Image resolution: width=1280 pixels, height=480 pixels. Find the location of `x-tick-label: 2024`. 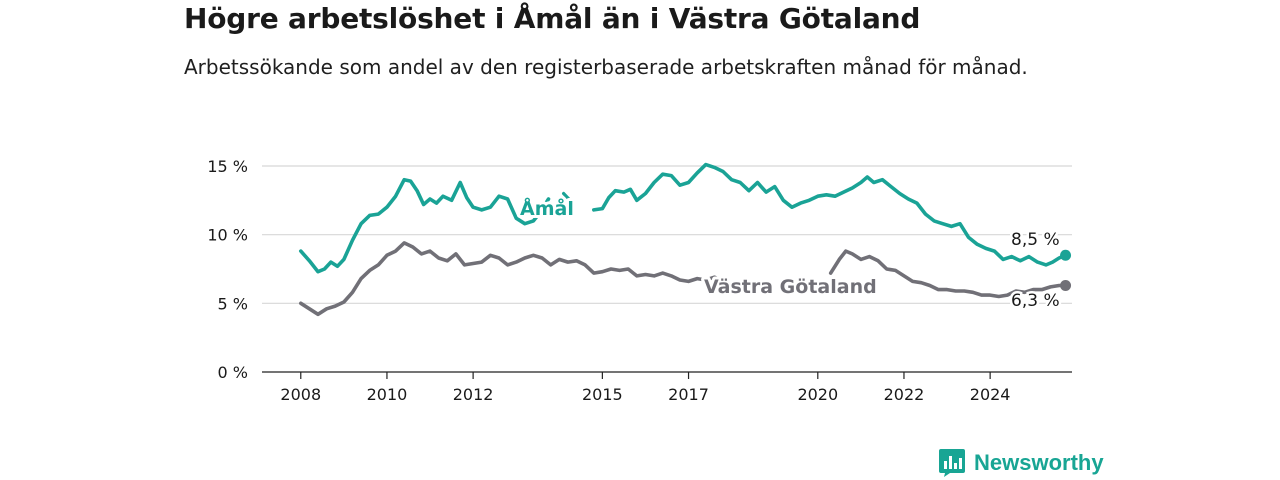

x-tick-label: 2024 is located at coordinates (990, 394).